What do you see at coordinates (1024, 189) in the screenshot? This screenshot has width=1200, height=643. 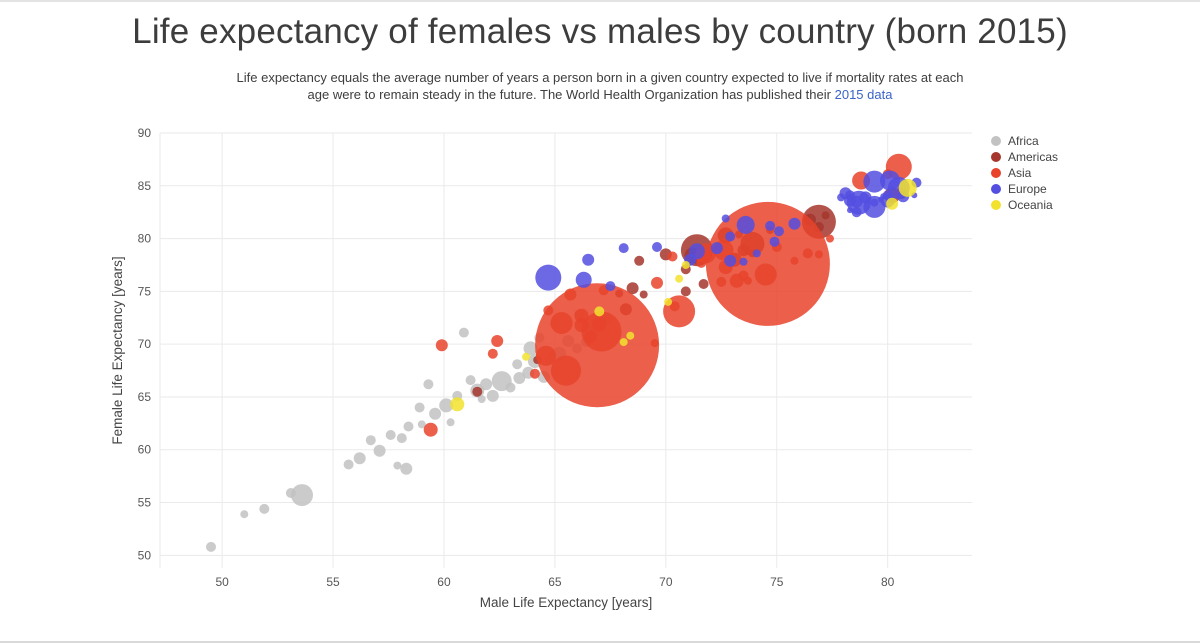 I see `legend-item-europe: Europe` at bounding box center [1024, 189].